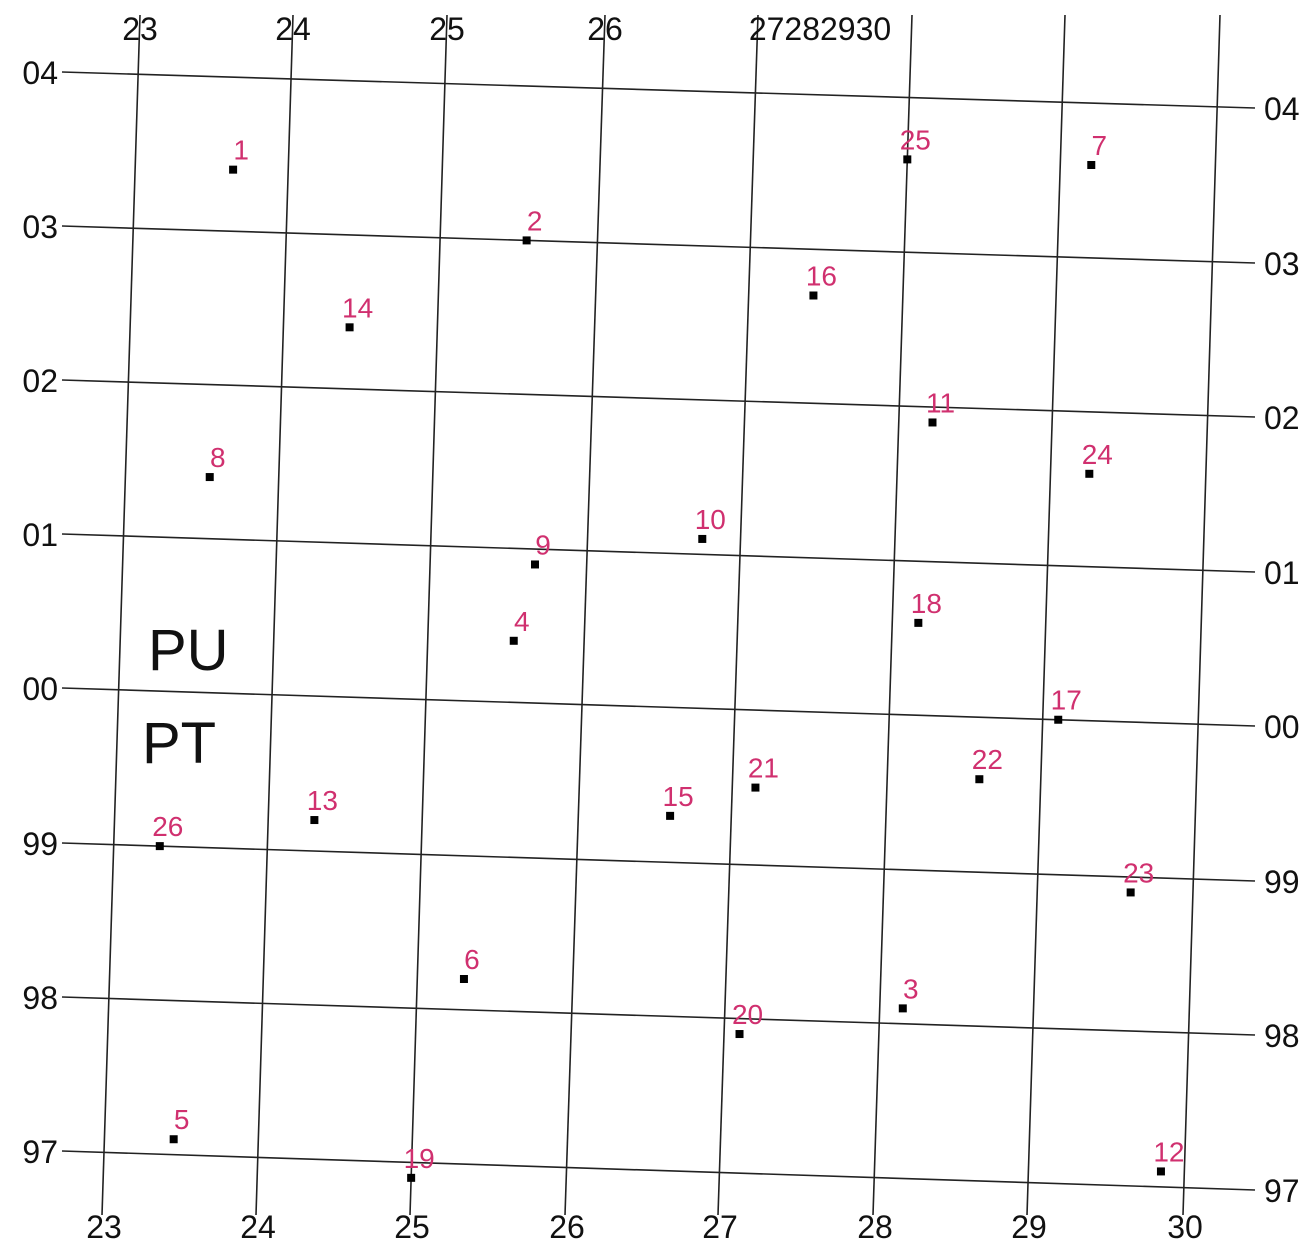 Image resolution: width=1310 pixels, height=1242 pixels. I want to click on survey-point: 16, so click(821, 280).